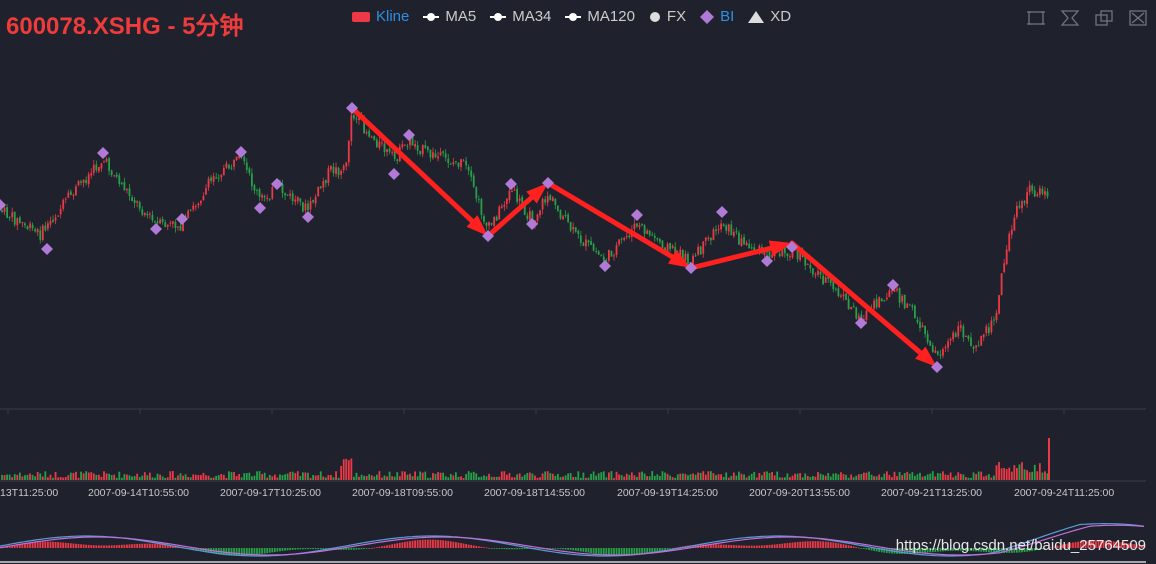 The image size is (1156, 564). Describe the element at coordinates (667, 16) in the screenshot. I see `legend-item-fx: FX` at that location.